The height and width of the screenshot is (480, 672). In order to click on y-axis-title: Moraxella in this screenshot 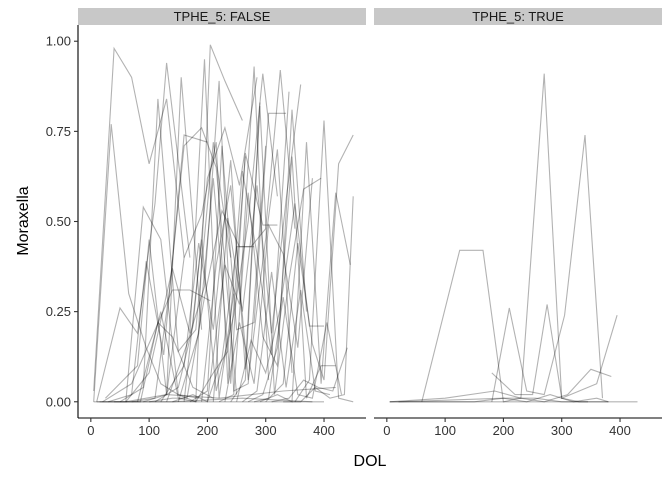, I will do `click(23, 220)`.